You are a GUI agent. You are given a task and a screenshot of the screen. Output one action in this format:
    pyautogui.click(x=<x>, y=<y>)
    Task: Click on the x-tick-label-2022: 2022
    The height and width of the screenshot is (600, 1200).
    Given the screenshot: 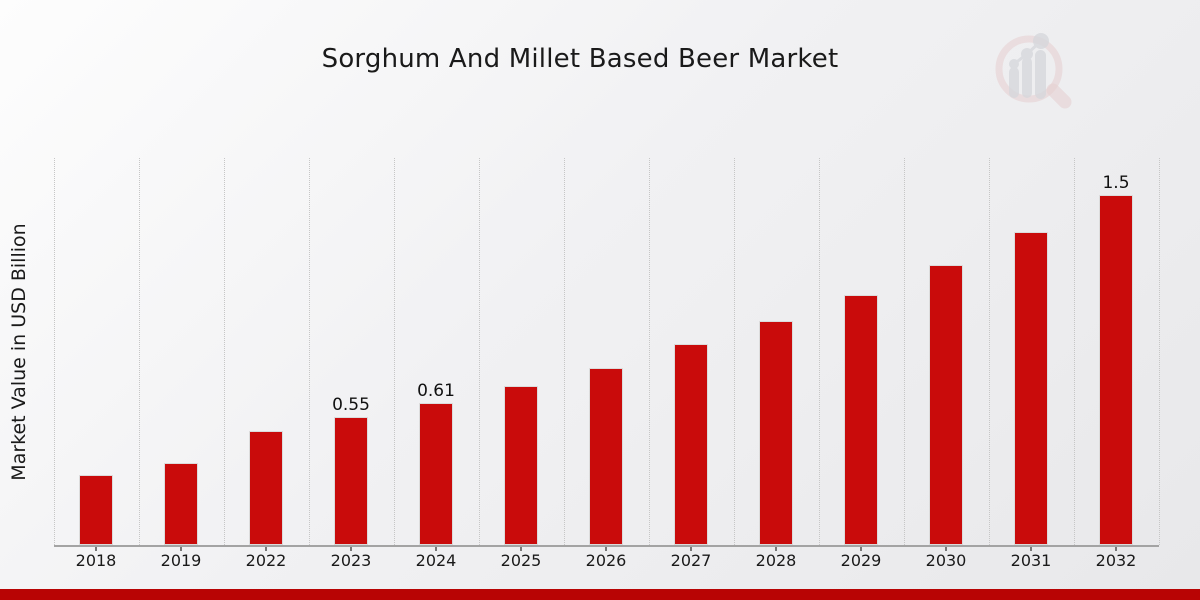 What is the action you would take?
    pyautogui.click(x=266, y=560)
    